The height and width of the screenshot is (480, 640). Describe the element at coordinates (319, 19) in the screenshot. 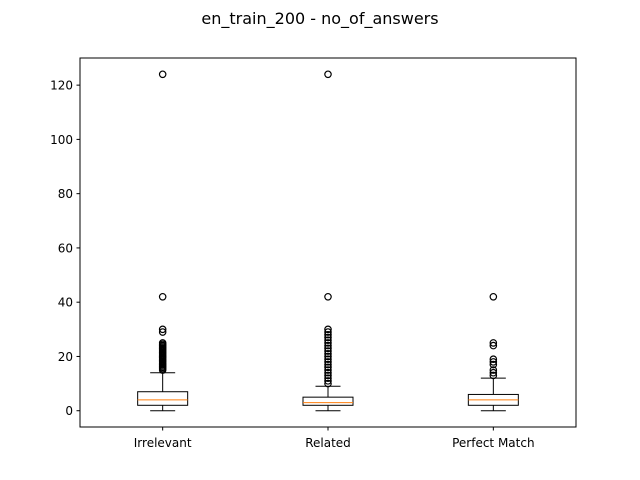

I see `chart-title: en_train_200 - no_of_answers` at that location.